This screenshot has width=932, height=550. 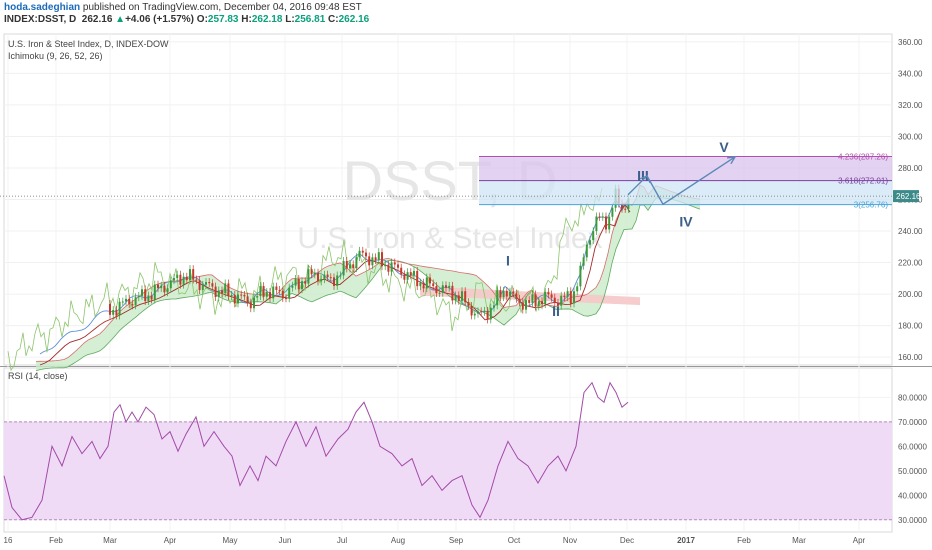 I want to click on fib-level-label: 4.236(287.26), so click(x=863, y=157).